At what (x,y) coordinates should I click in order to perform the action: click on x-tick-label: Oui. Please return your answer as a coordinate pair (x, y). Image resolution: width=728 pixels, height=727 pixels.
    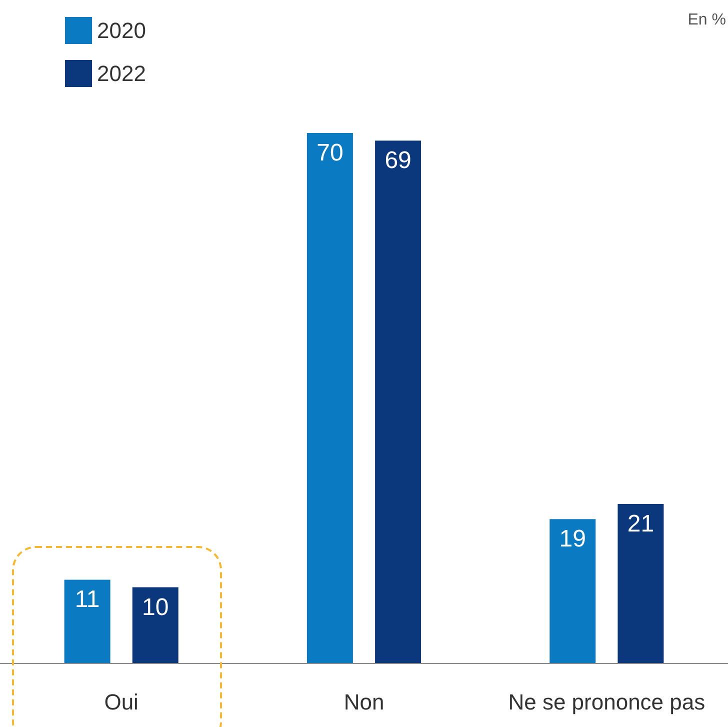
    Looking at the image, I should click on (121, 702).